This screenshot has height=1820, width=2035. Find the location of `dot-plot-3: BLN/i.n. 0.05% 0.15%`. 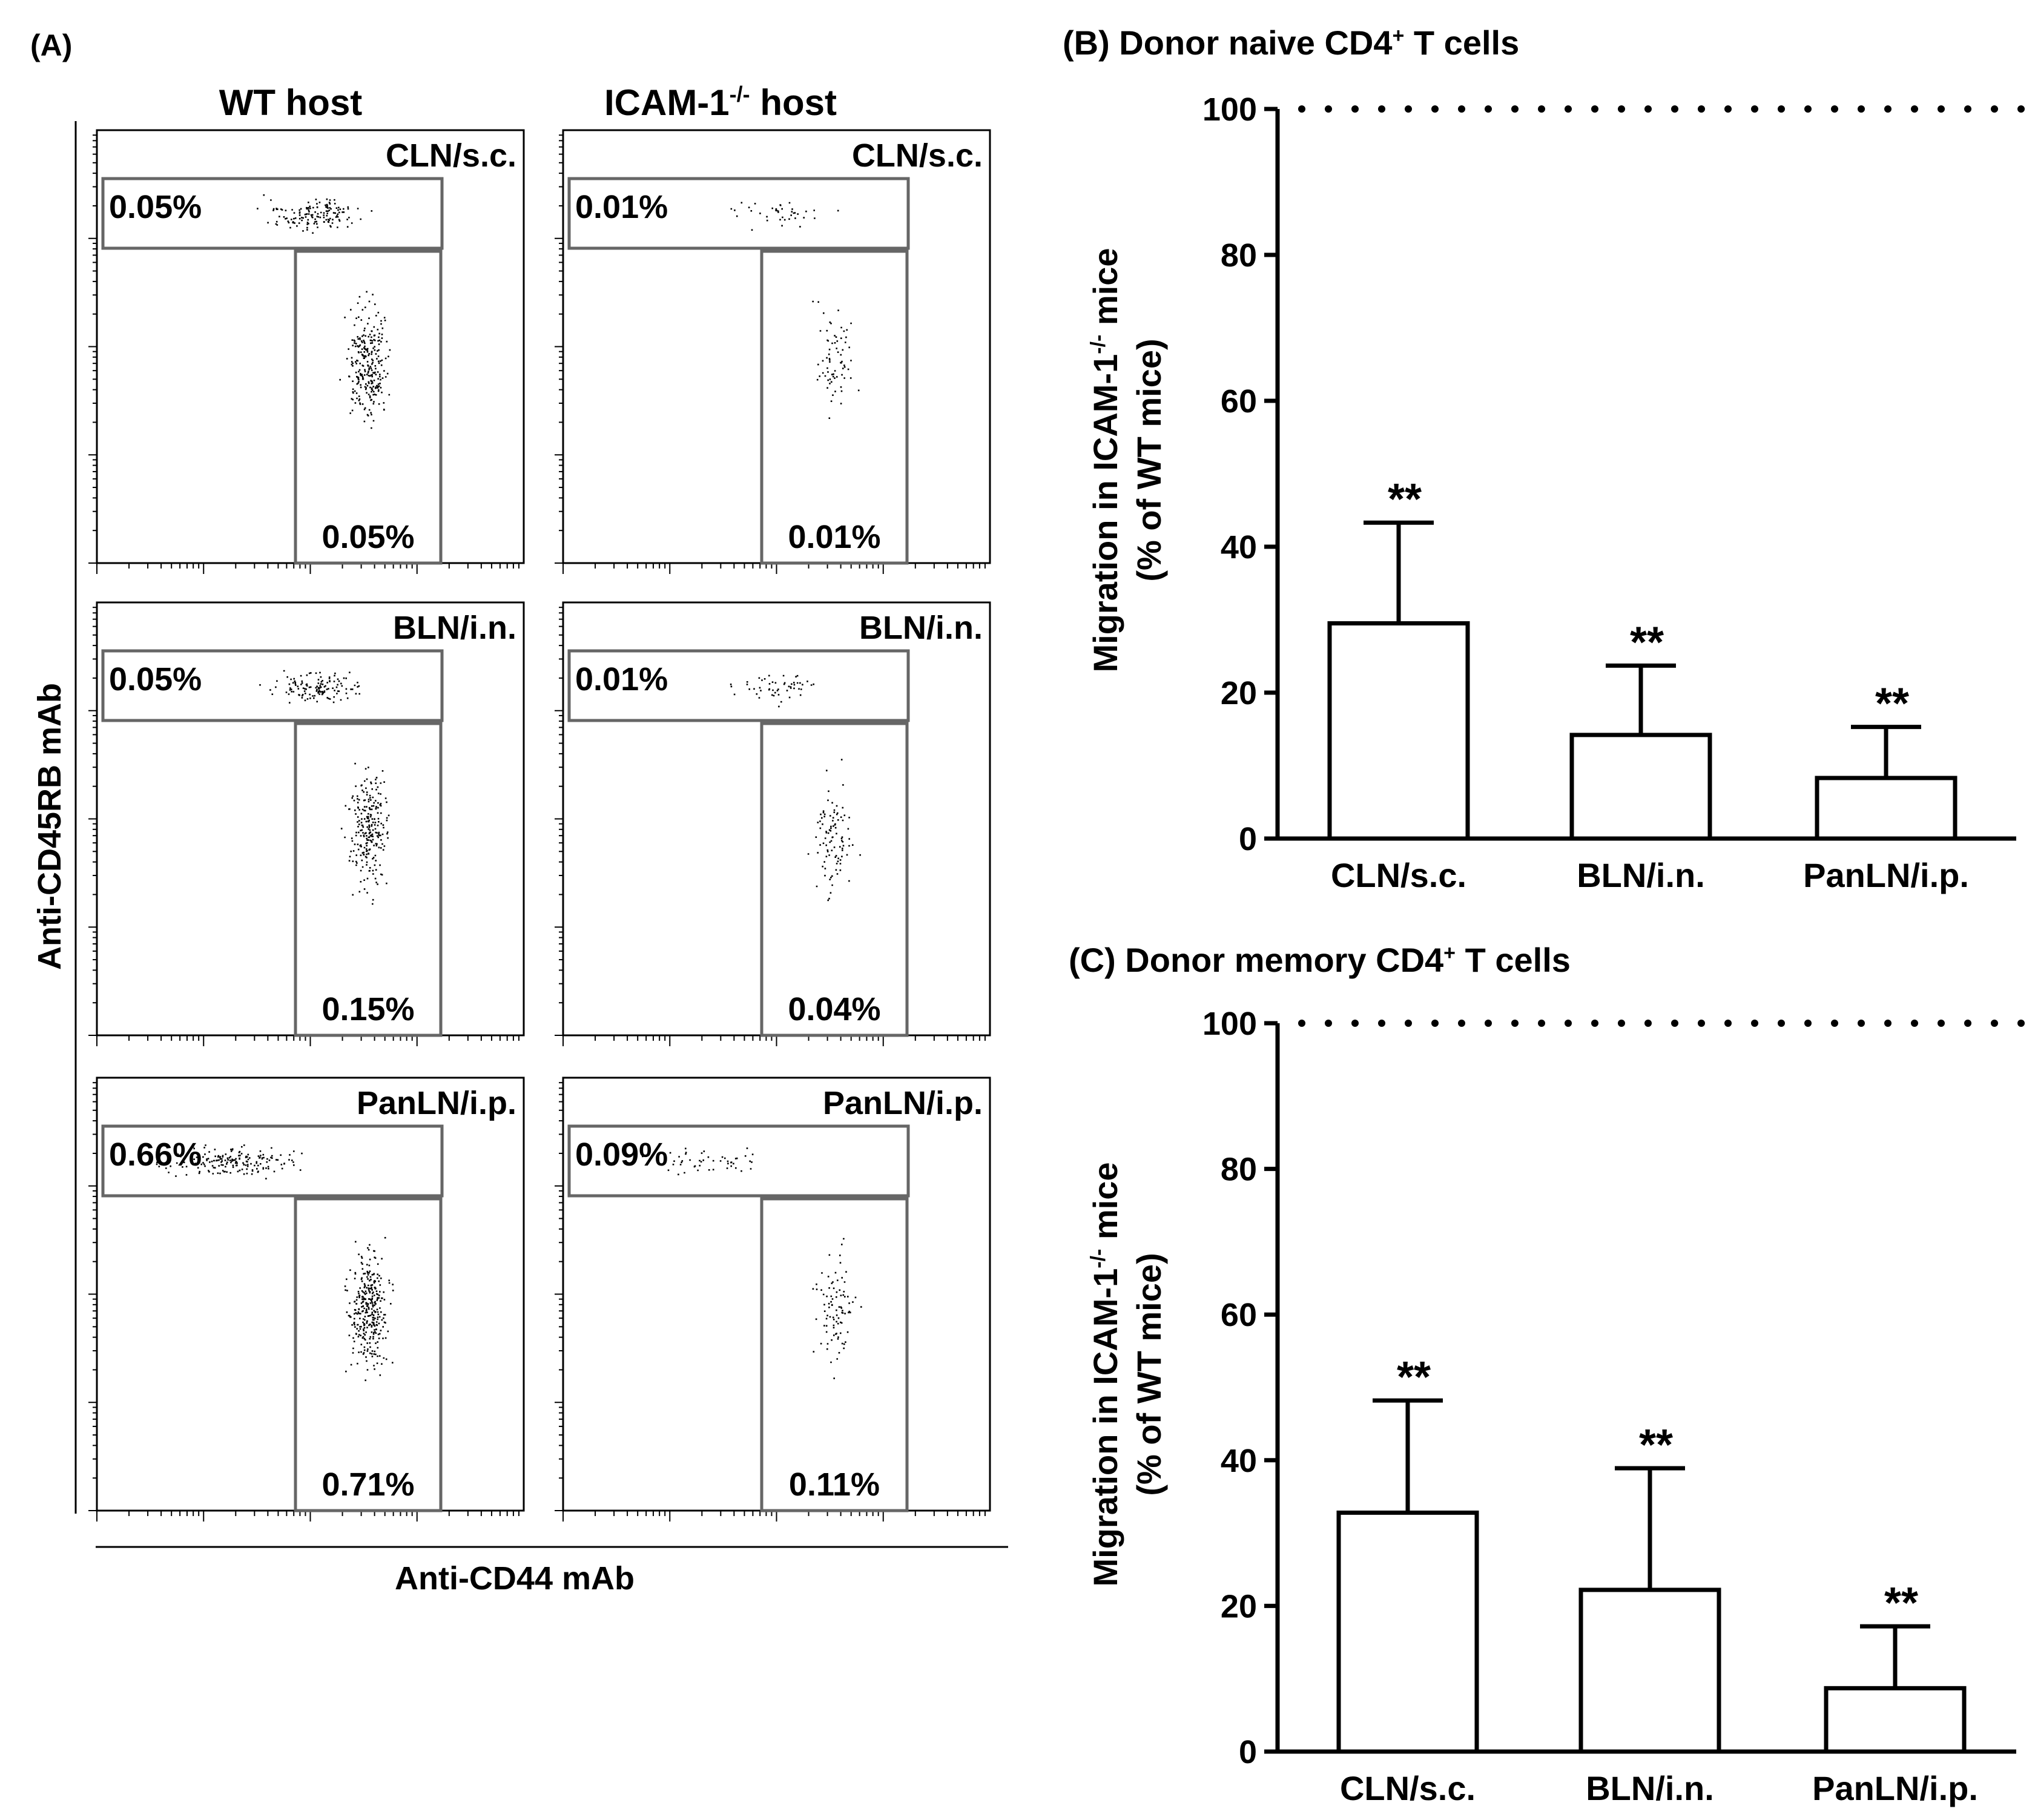

dot-plot-3: BLN/i.n. 0.05% 0.15% is located at coordinates (306, 823).